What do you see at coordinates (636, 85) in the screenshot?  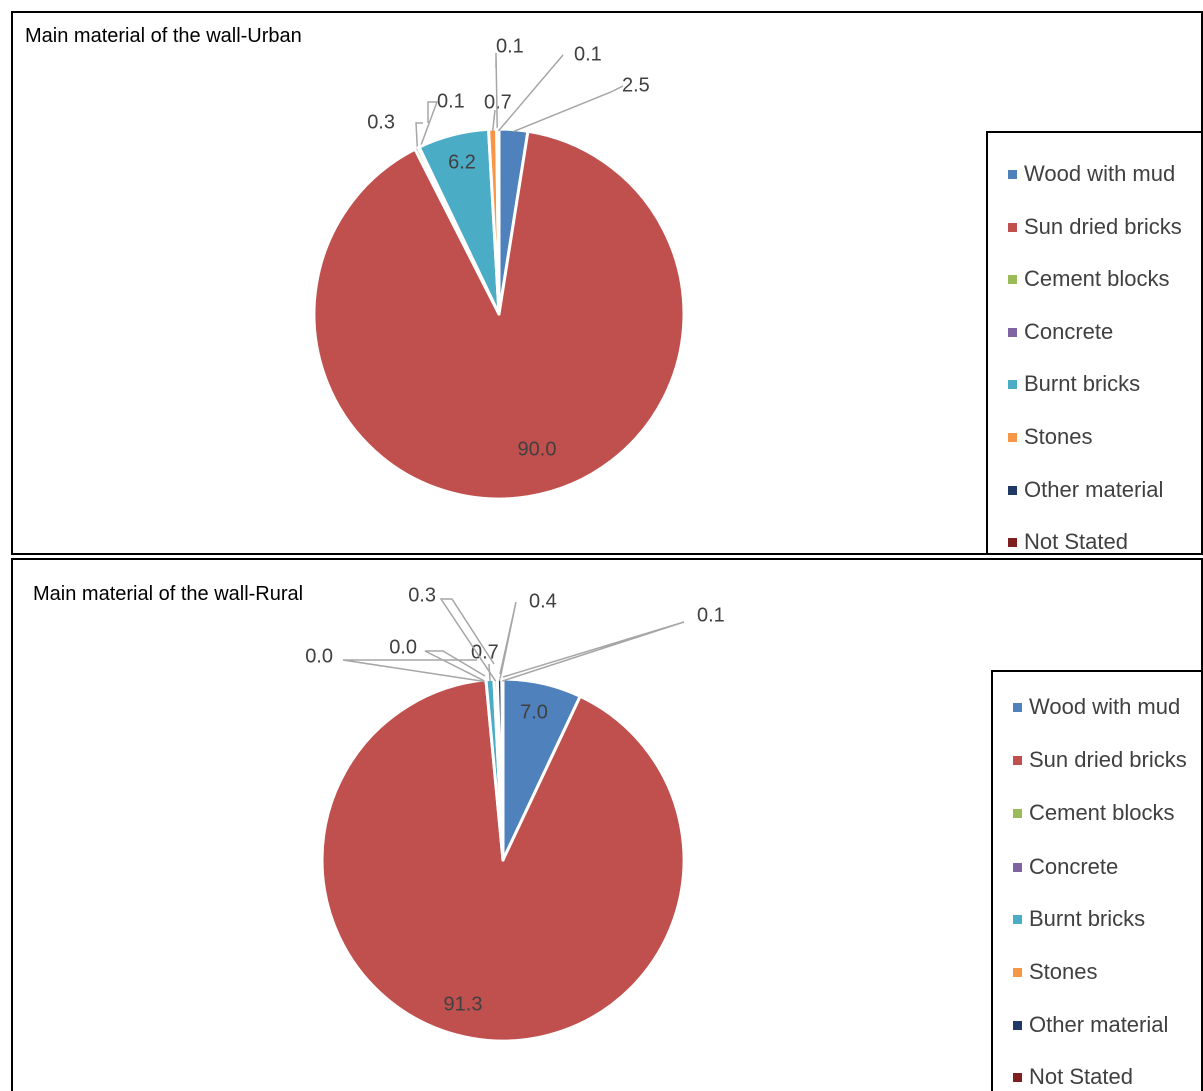 I see `data-label-wood-with-mud: 2.5` at bounding box center [636, 85].